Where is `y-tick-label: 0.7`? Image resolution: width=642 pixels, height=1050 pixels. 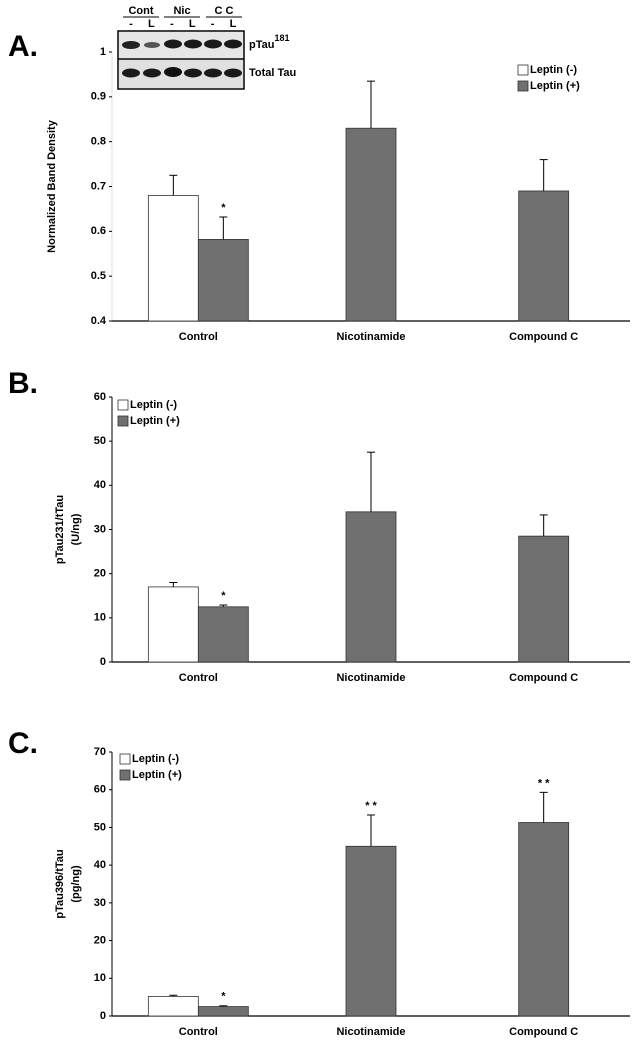 y-tick-label: 0.7 is located at coordinates (98, 186).